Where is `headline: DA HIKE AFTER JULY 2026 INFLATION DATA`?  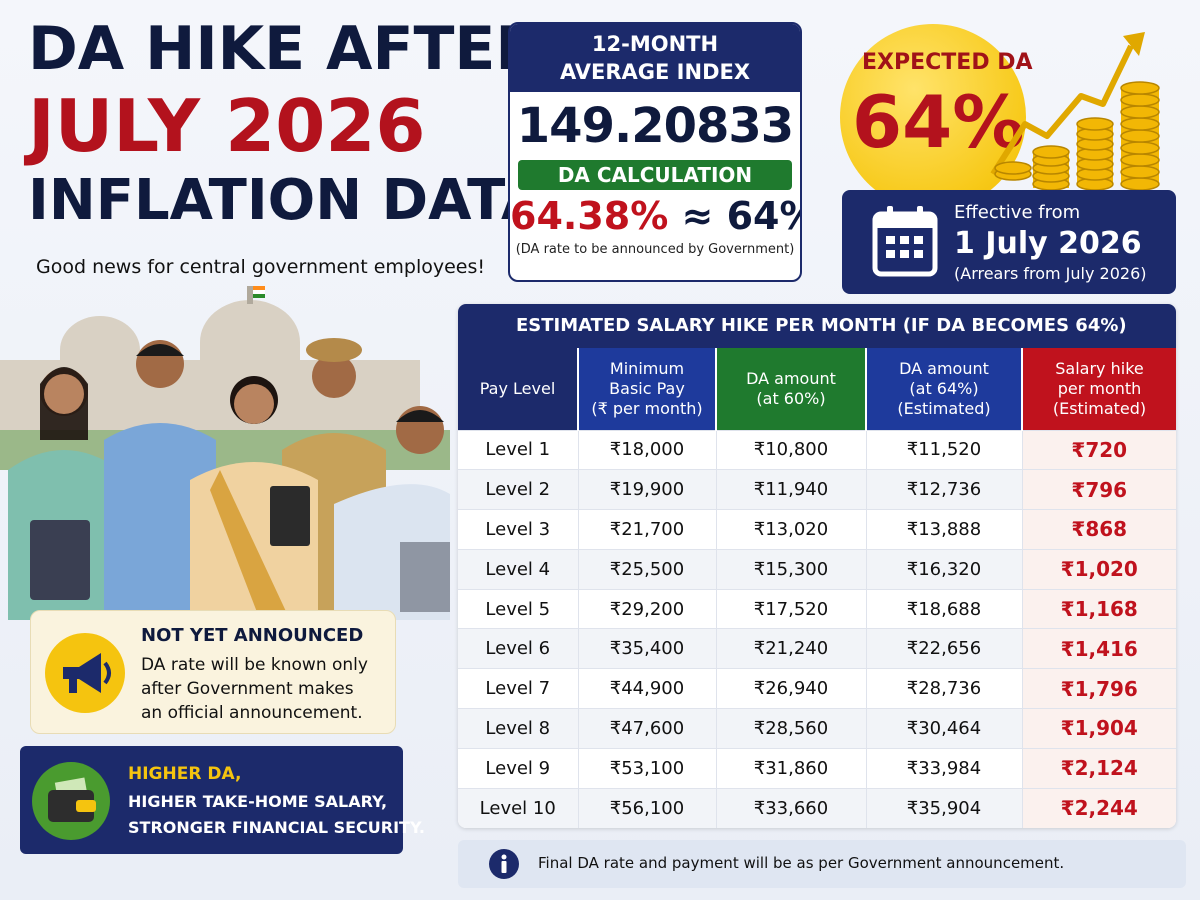
headline: DA HIKE AFTER JULY 2026 INFLATION DATA is located at coordinates (286, 124).